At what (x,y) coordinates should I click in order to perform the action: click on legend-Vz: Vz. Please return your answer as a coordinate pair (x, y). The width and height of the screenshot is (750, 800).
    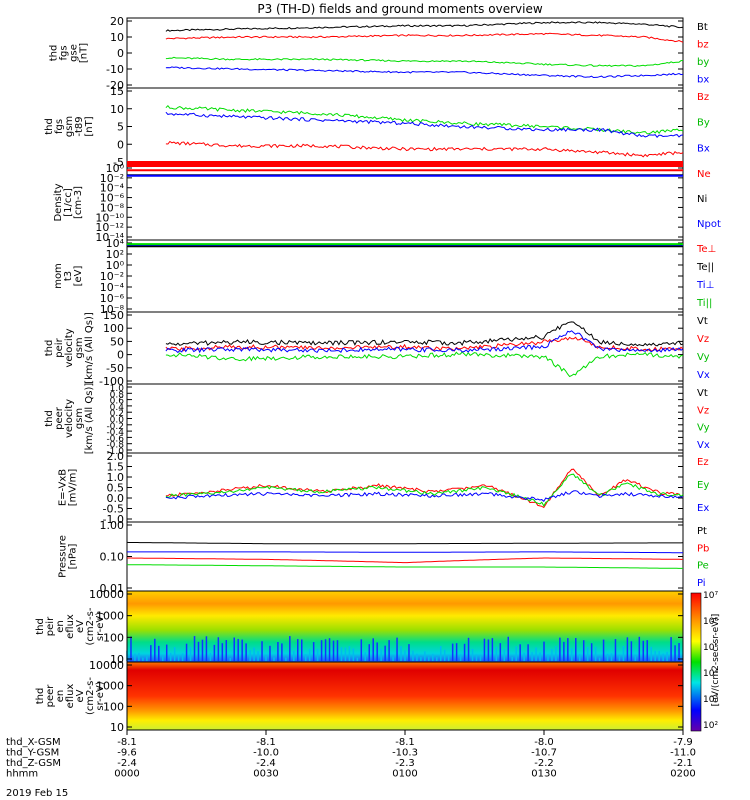
    Looking at the image, I should click on (703, 339).